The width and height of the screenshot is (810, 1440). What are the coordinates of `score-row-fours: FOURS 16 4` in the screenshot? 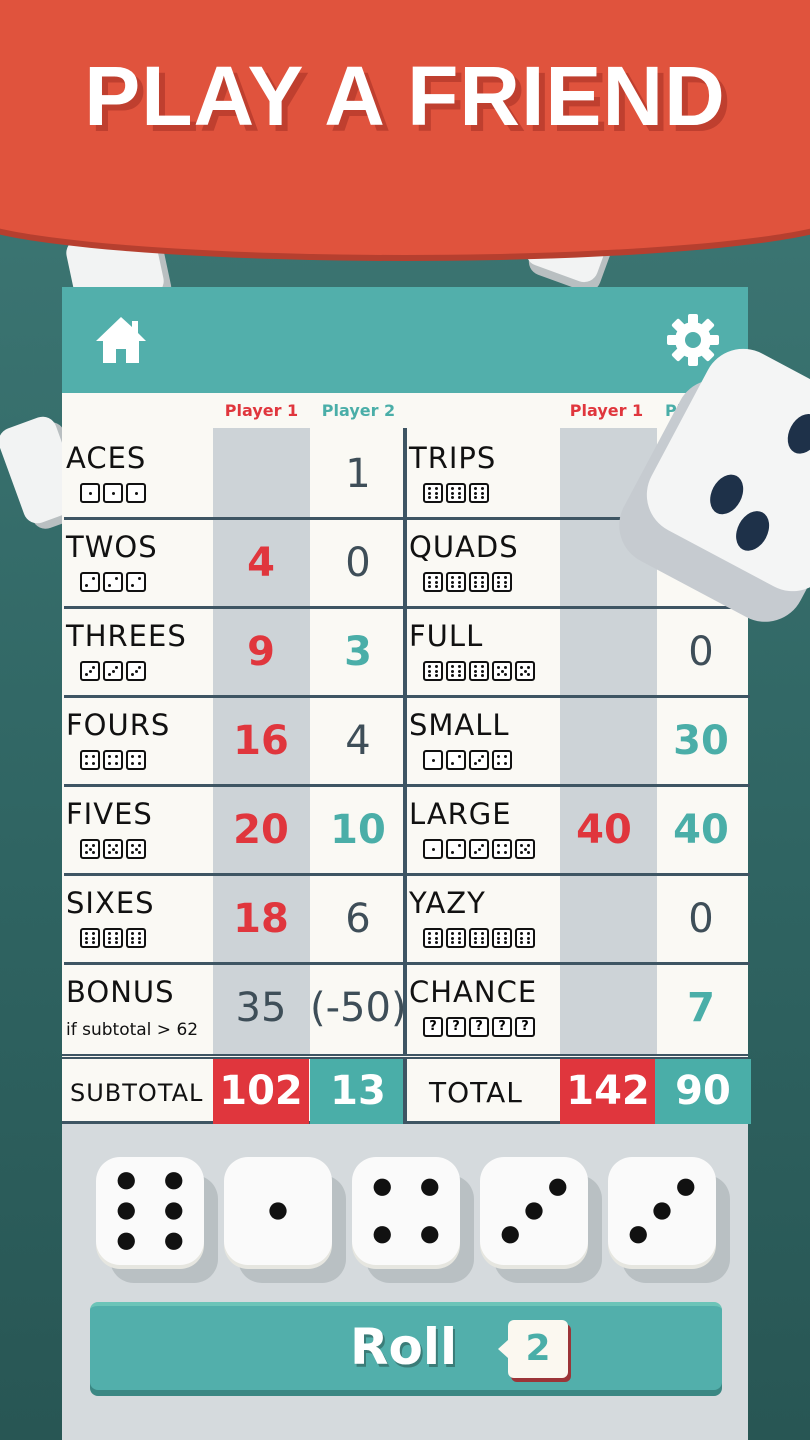 It's located at (235, 739).